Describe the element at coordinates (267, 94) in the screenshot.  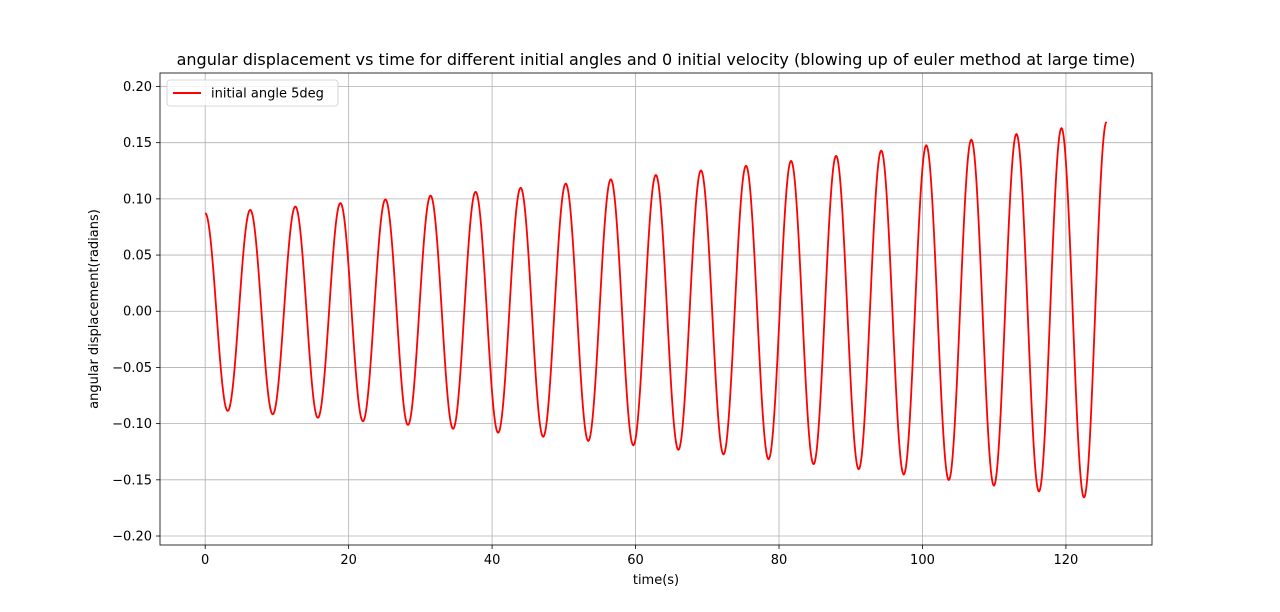
I see `legend-entry: initial angle 5deg` at that location.